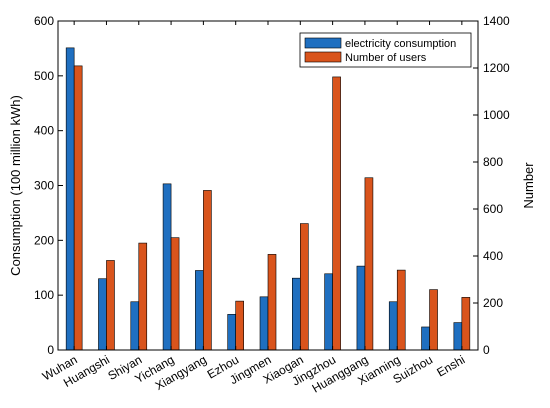 This screenshot has height=408, width=550. Describe the element at coordinates (15, 185) in the screenshot. I see `y-axis-title-left: Consumption (100 million kWh)` at that location.